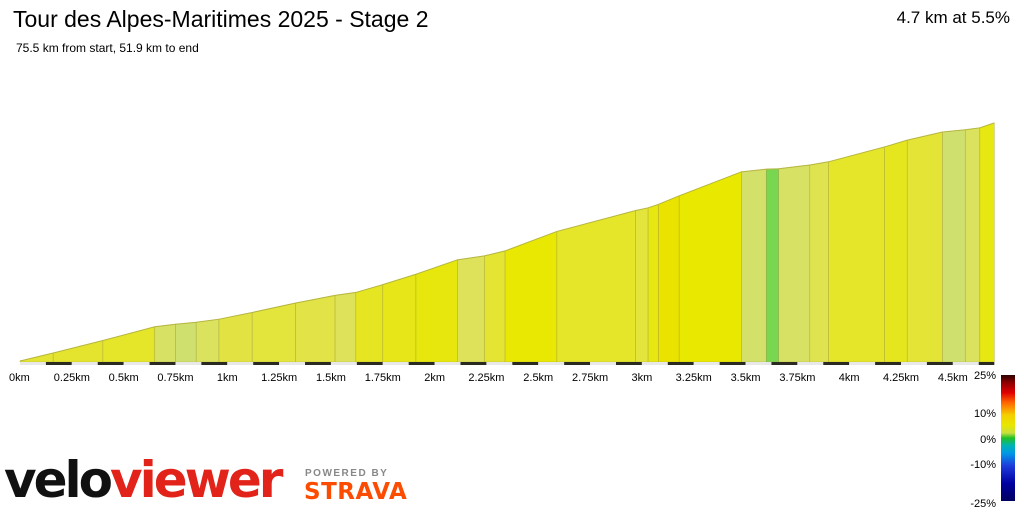  What do you see at coordinates (19, 378) in the screenshot?
I see `x-tick-label-0: 0km` at bounding box center [19, 378].